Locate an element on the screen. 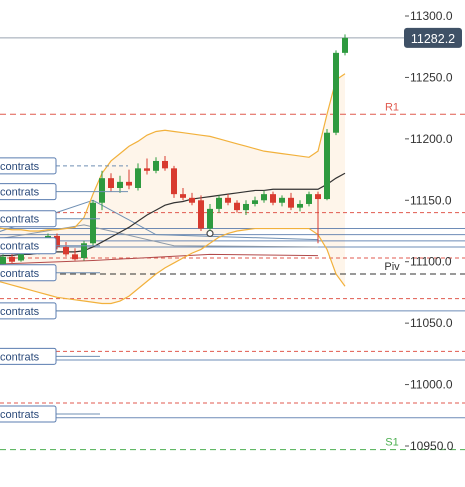 This screenshot has height=487, width=465. pivot-label-r1: R1 is located at coordinates (392, 107).